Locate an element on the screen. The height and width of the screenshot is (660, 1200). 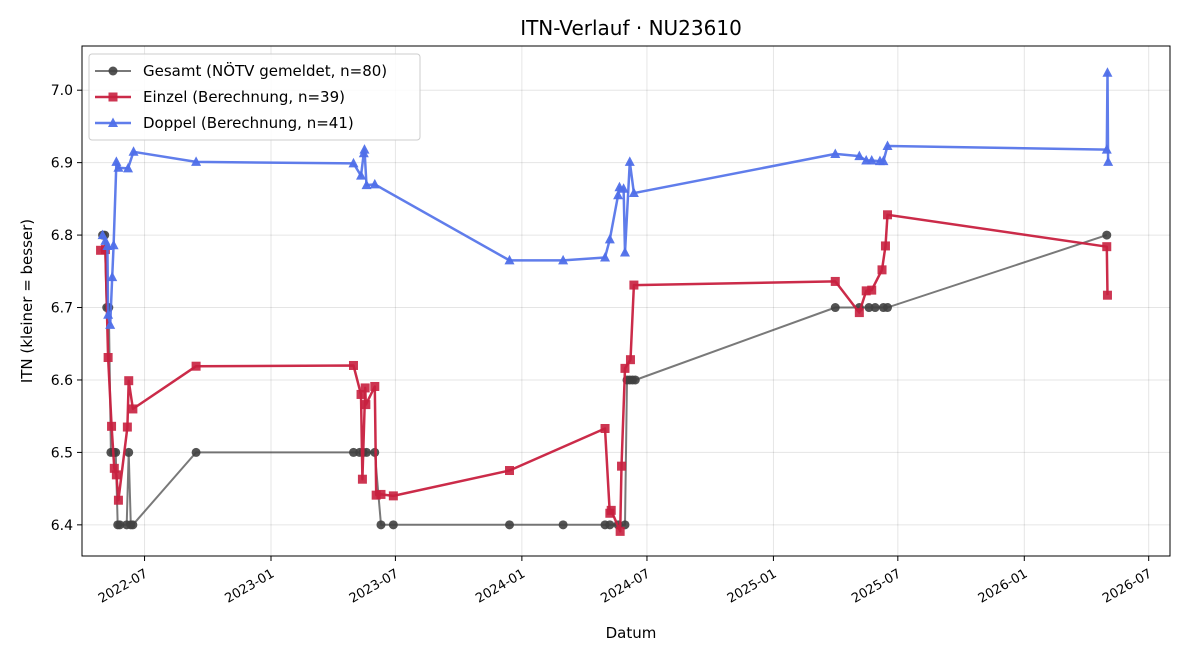
y-tick-label: 7.0 is located at coordinates (62, 91).